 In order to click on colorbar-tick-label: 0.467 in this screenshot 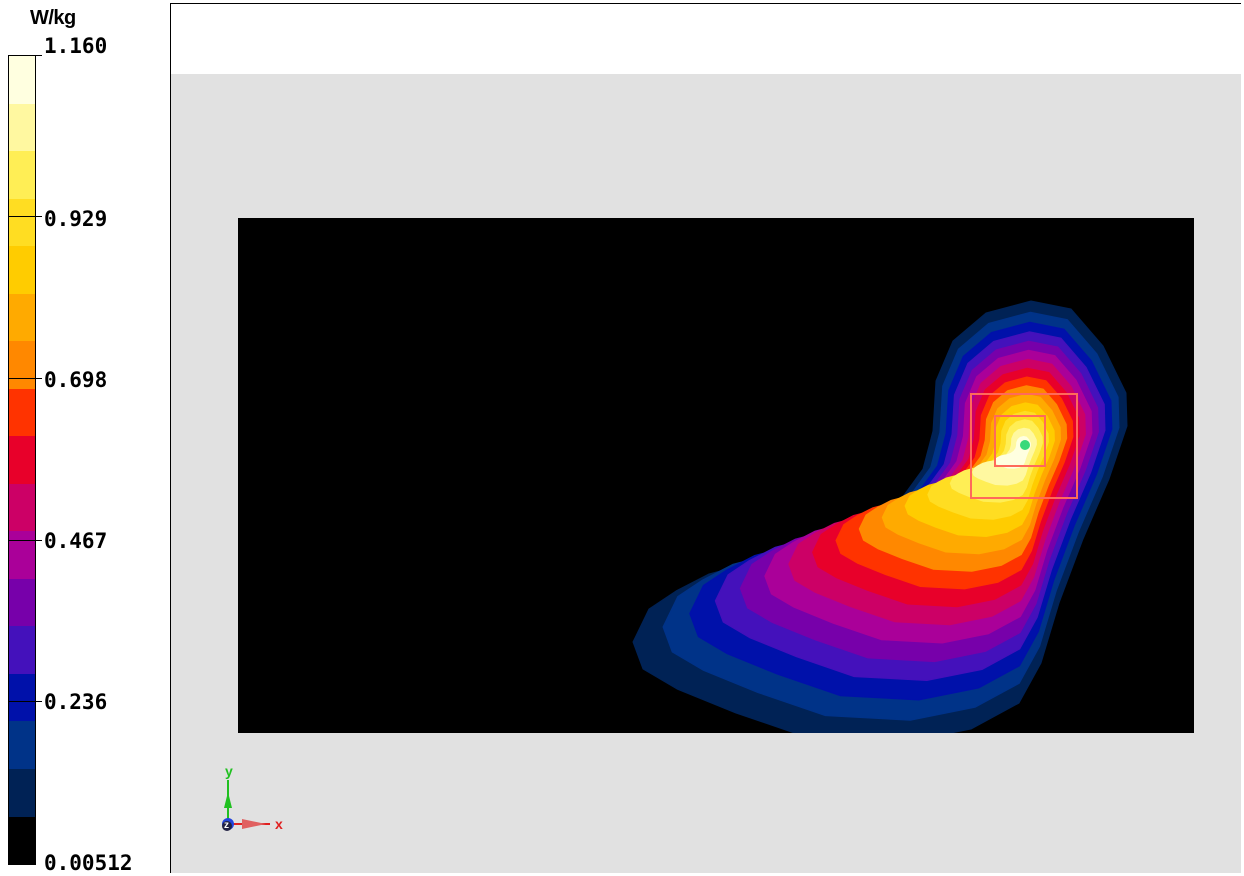, I will do `click(76, 541)`.